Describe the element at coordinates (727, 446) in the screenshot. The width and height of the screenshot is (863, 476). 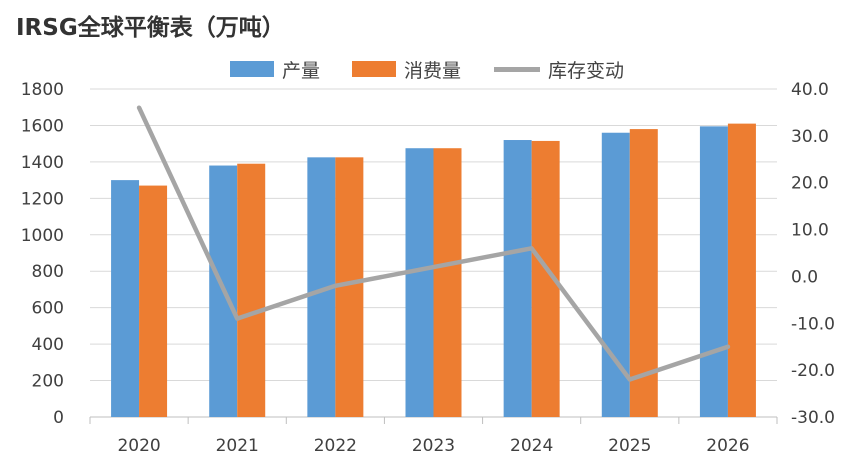
I see `x-tick-label: 2026` at that location.